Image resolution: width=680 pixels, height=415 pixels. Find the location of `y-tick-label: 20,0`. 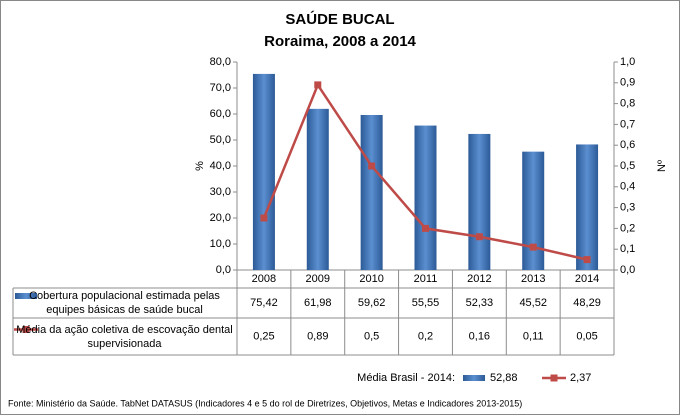

y-tick-label: 20,0 is located at coordinates (220, 218).